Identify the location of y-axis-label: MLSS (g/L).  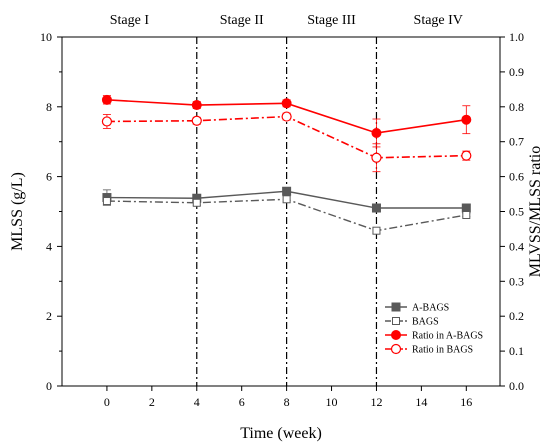
(17, 211).